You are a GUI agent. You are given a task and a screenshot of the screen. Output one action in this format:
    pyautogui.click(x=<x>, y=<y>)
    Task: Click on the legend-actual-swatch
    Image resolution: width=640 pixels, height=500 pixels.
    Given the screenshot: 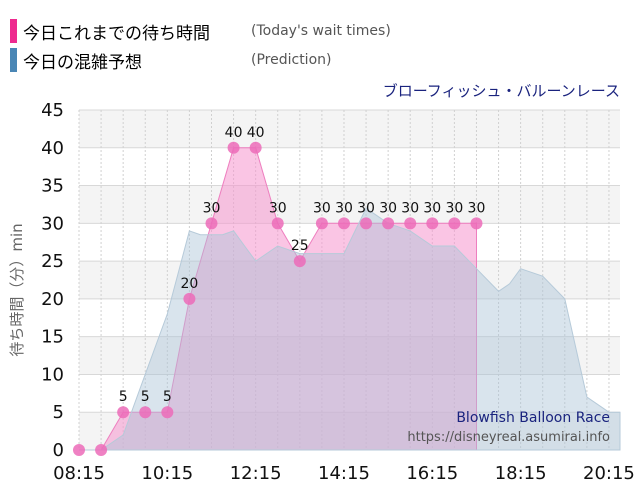 What is the action you would take?
    pyautogui.click(x=13, y=31)
    